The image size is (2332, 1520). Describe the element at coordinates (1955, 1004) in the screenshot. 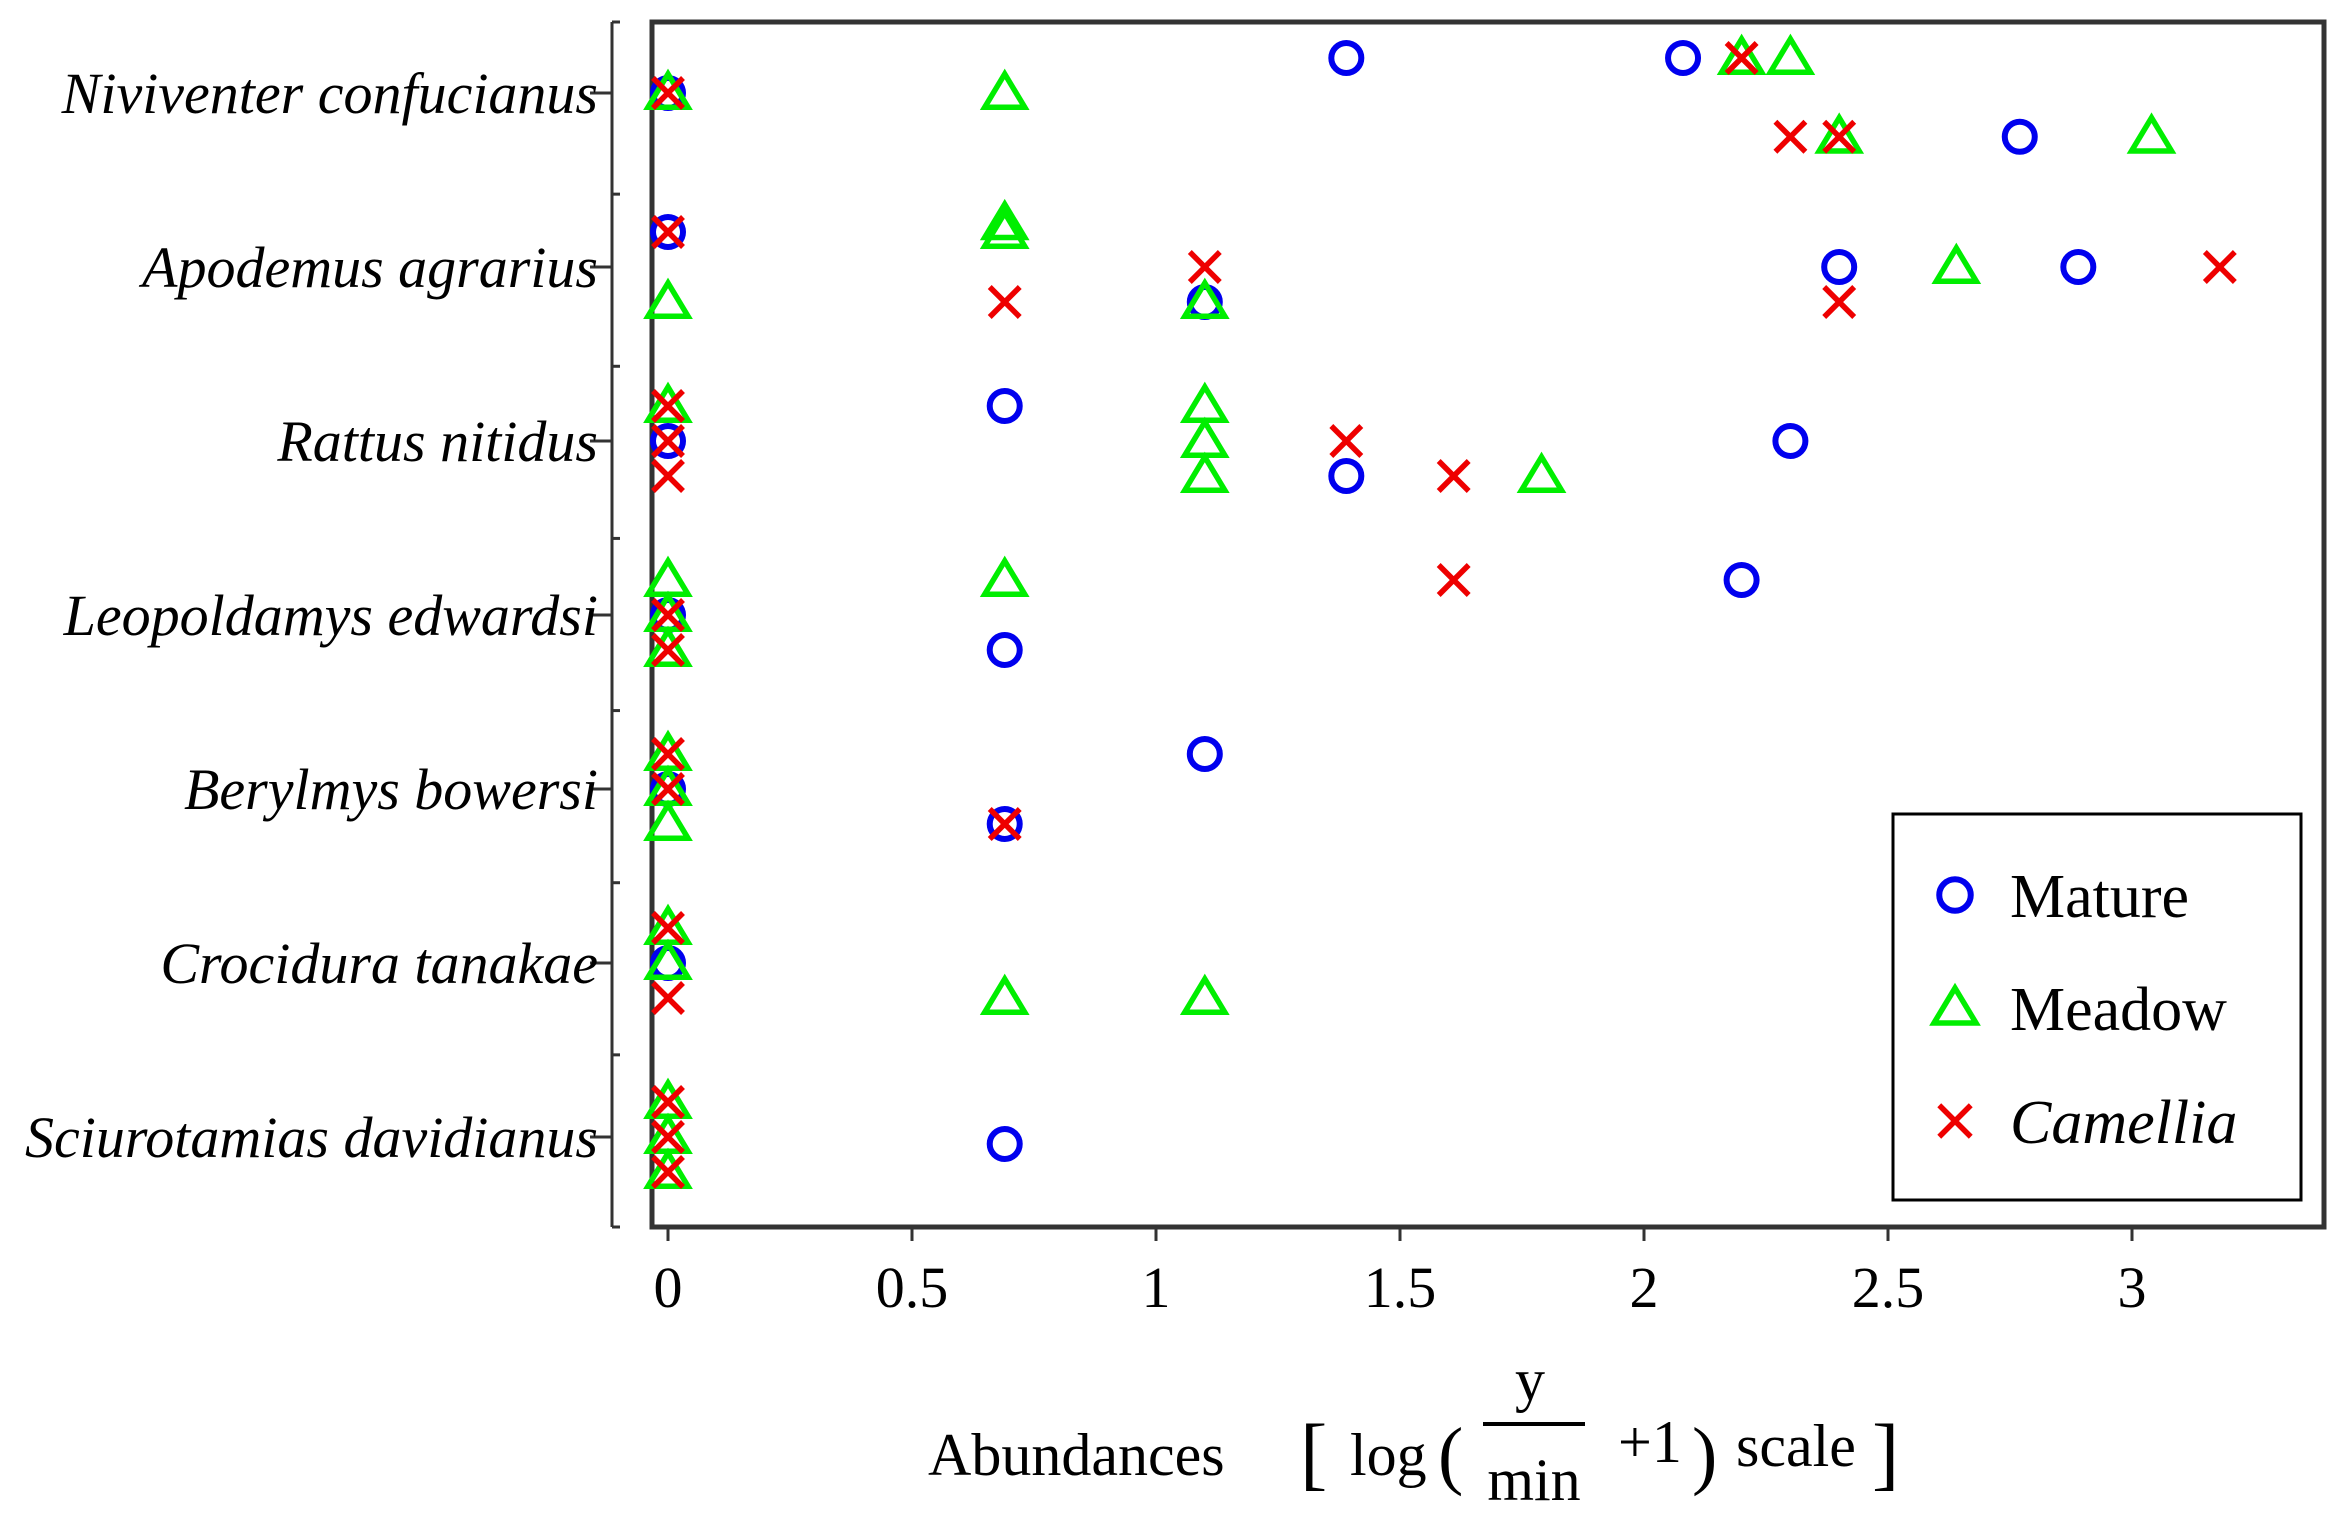

I see `legend-marker-meadow` at that location.